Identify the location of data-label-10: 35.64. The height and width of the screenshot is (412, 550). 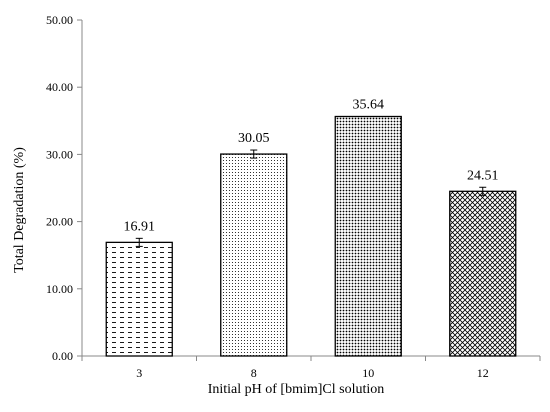
(369, 104).